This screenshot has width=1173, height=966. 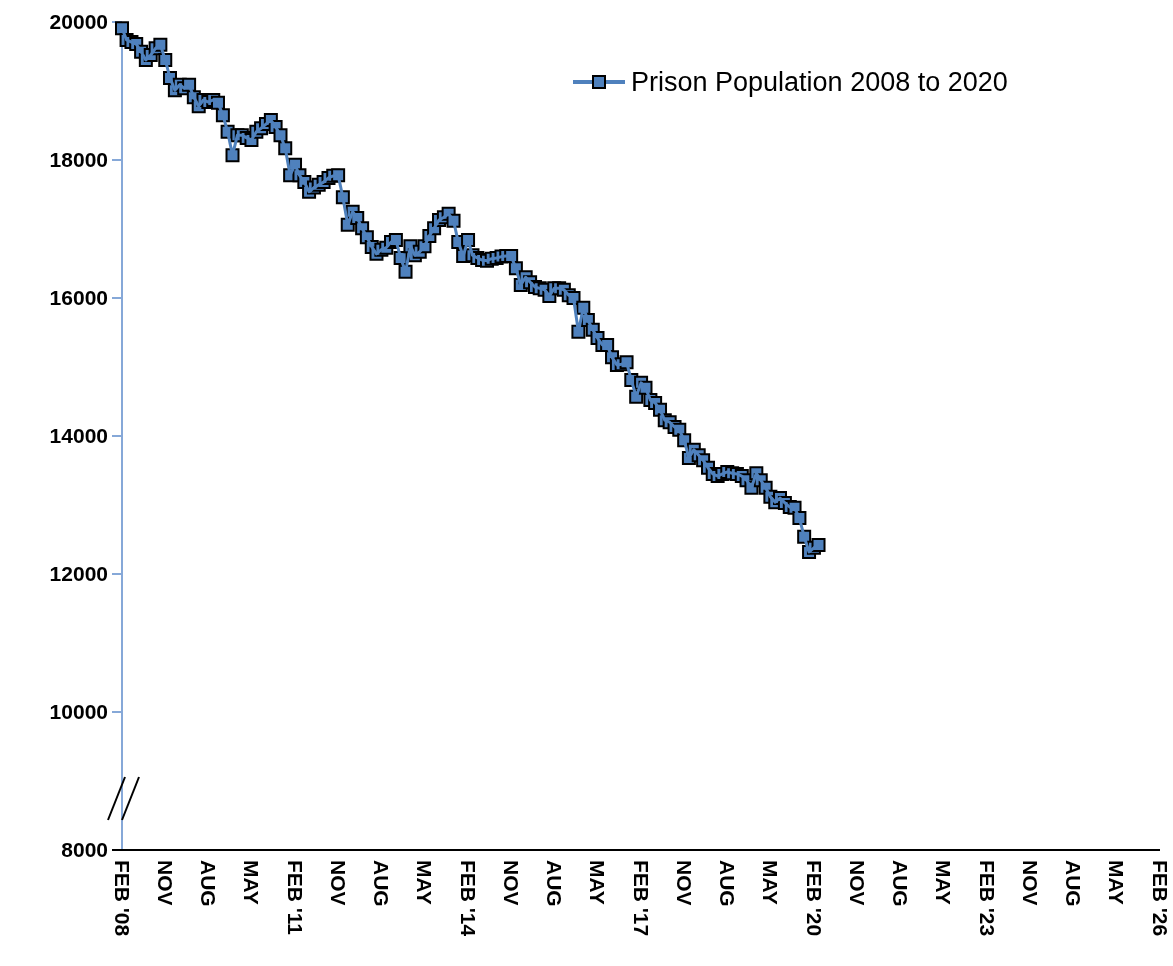 What do you see at coordinates (78, 574) in the screenshot?
I see `y-tick-label: 12000` at bounding box center [78, 574].